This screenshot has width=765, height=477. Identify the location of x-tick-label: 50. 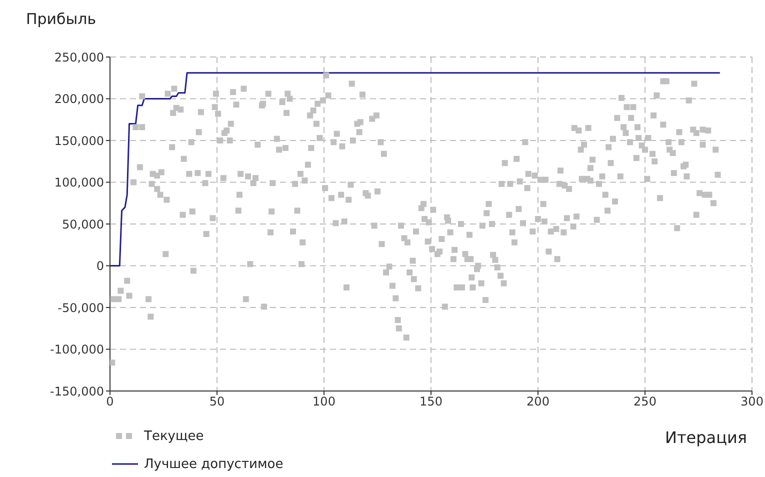
(217, 401).